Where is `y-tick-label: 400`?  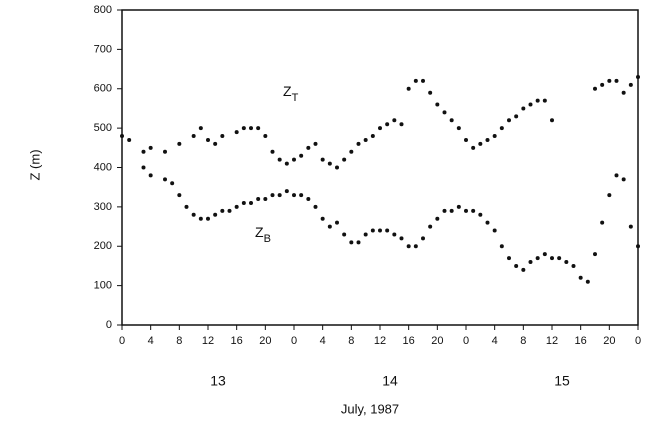 y-tick-label: 400 is located at coordinates (103, 167).